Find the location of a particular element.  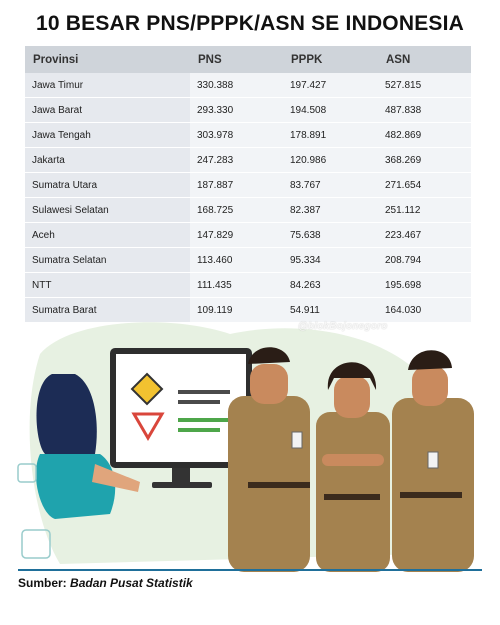

table-row: Sulawesi Selatan 168.725 82.387 251.112 is located at coordinates (248, 210).